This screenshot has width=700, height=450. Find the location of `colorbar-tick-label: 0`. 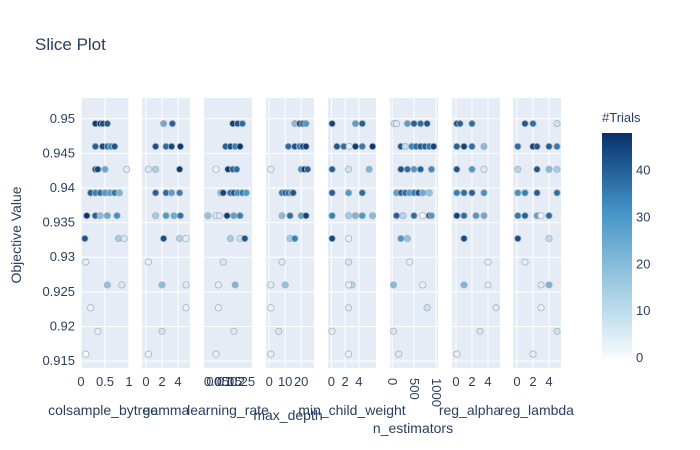

colorbar-tick-label: 0 is located at coordinates (639, 357).